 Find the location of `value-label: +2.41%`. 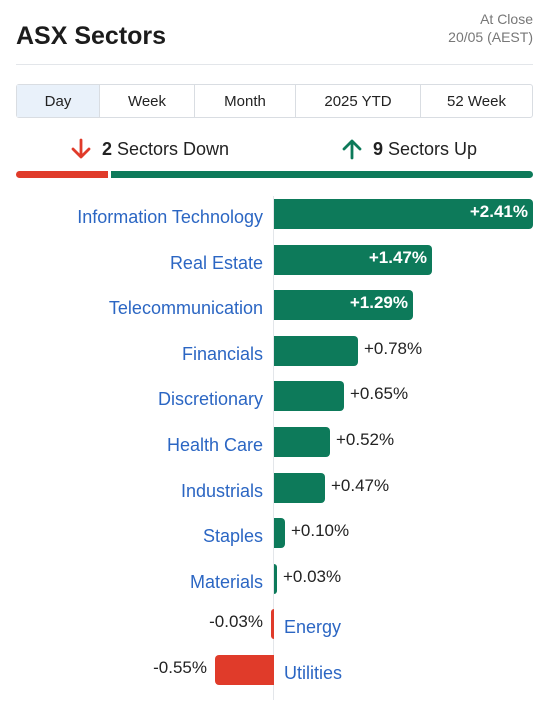

value-label: +2.41% is located at coordinates (498, 211).